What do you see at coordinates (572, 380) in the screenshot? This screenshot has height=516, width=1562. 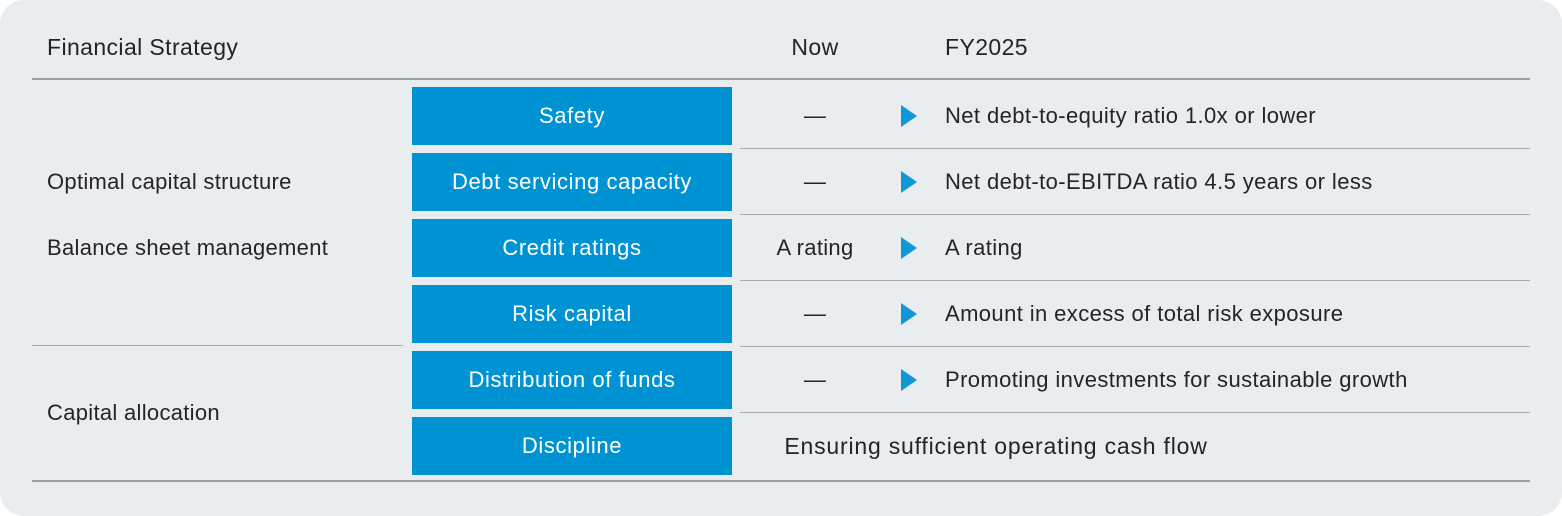 I see `metric-box-distribution-of-funds: Distribution of funds` at bounding box center [572, 380].